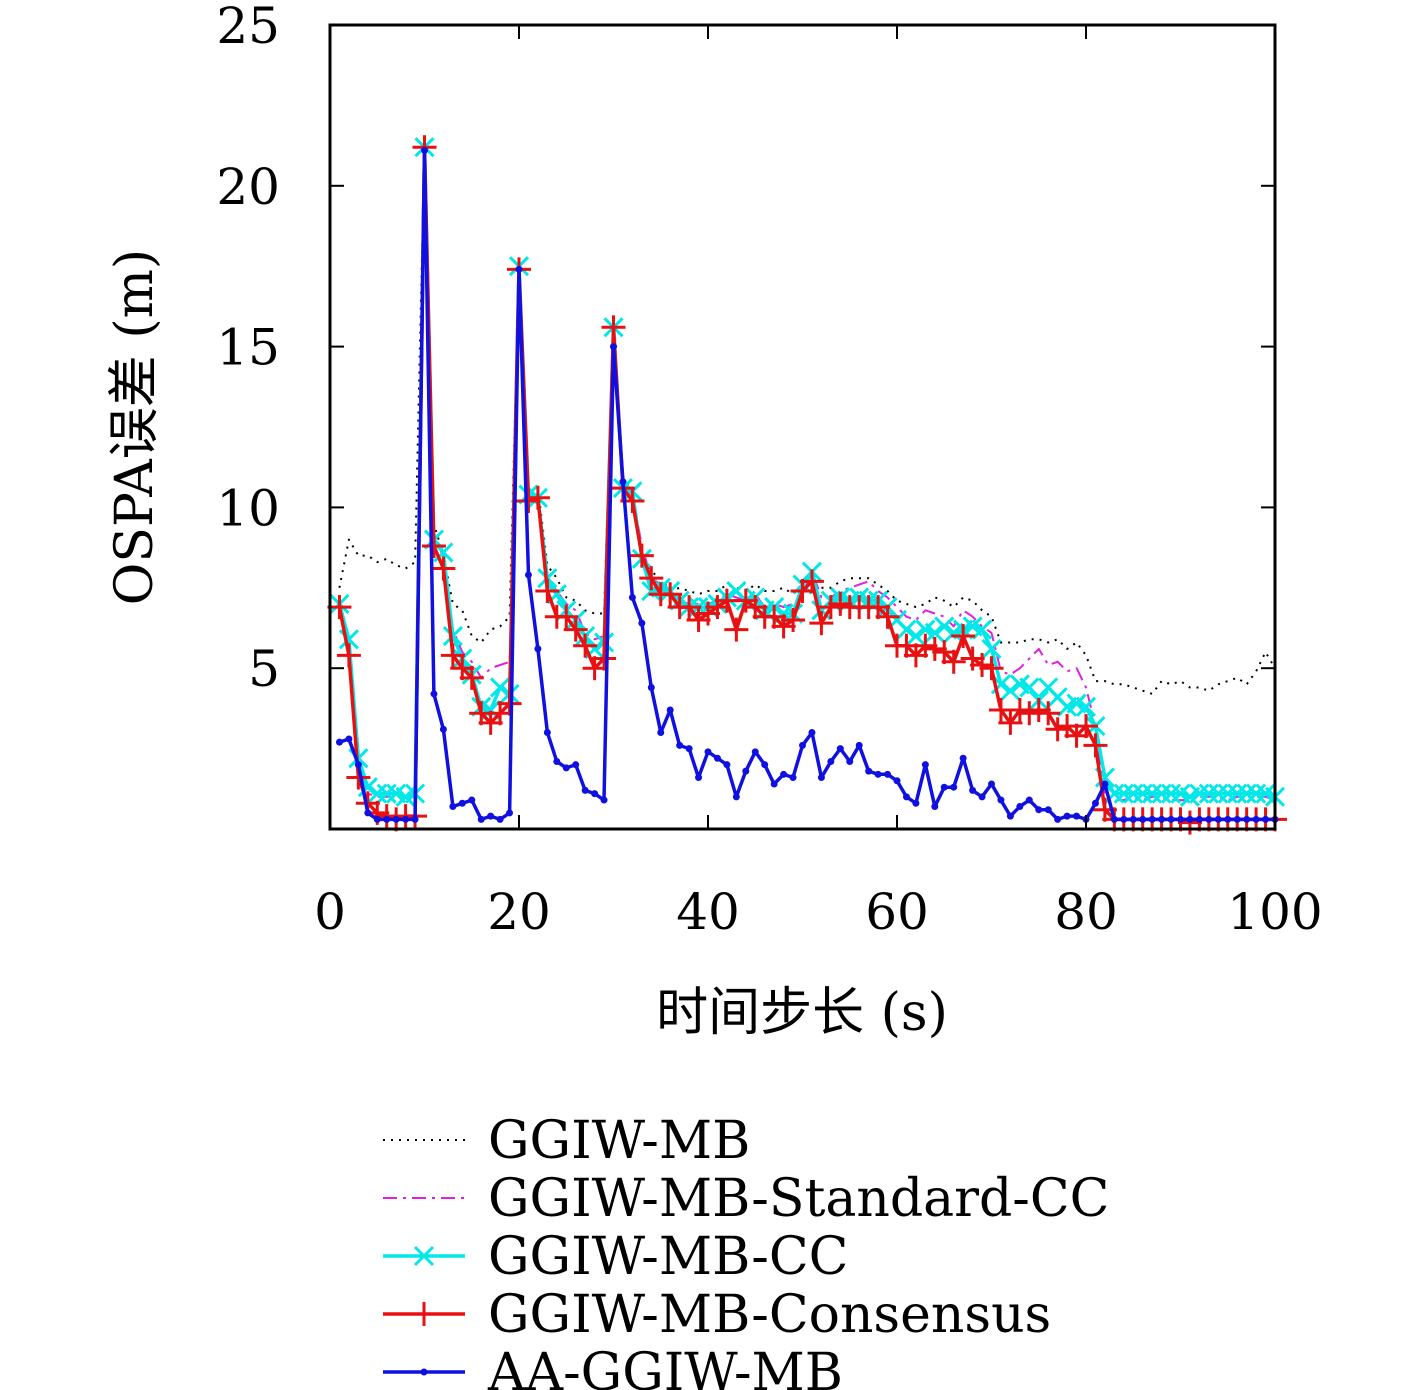  Describe the element at coordinates (802, 1013) in the screenshot. I see `x-axis-title: 时间步长 (s)` at that location.